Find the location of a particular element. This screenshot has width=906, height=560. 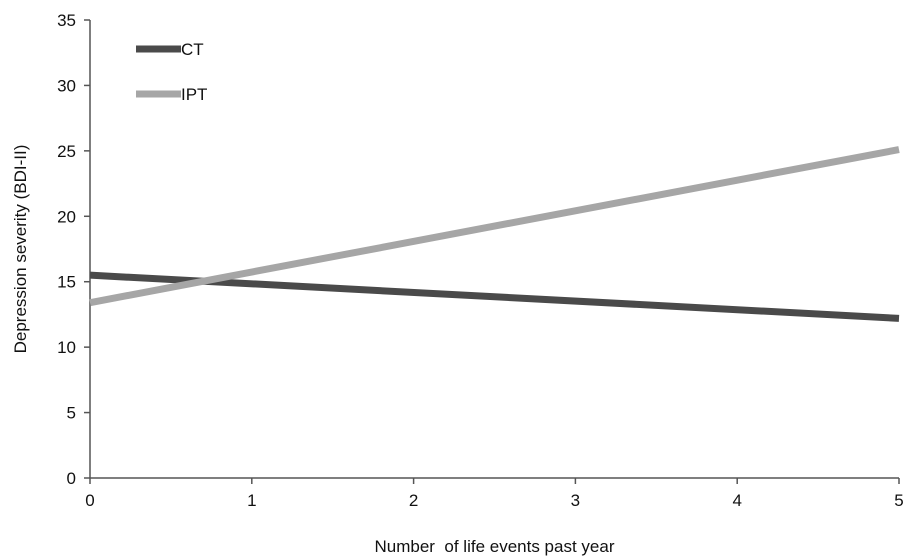

x-tick-label: 0 is located at coordinates (89, 500).